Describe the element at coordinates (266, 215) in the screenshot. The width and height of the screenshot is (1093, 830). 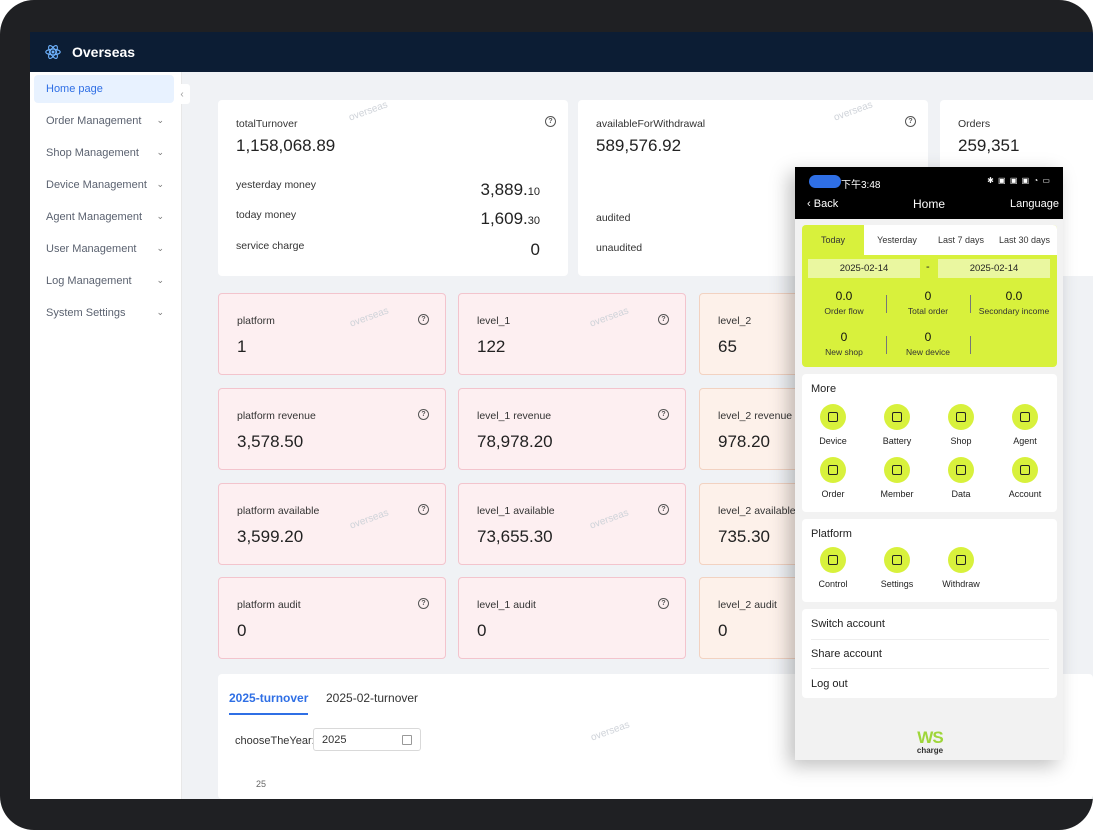
I see `today-label: today money` at that location.